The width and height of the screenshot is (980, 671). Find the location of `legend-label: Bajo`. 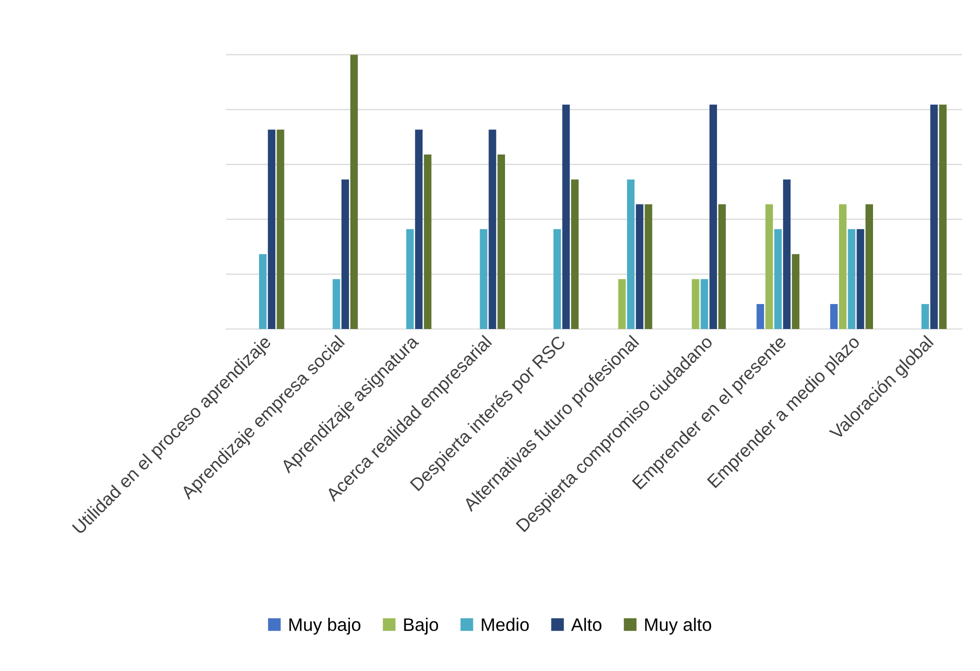

legend-label: Bajo is located at coordinates (421, 626).